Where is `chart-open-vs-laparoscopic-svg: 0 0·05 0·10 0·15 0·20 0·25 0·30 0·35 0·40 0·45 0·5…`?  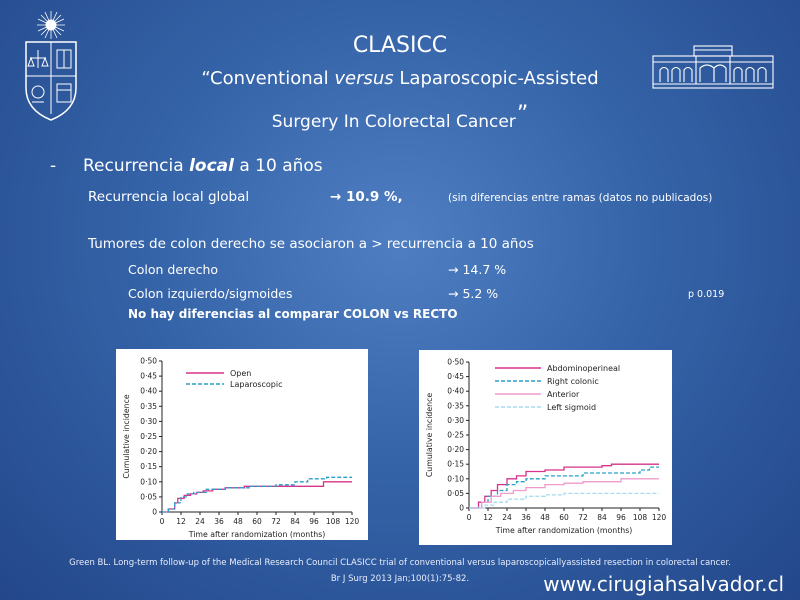 chart-open-vs-laparoscopic-svg: 0 0·05 0·10 0·15 0·20 0·25 0·30 0·35 0·40 0·45 0·5… is located at coordinates (241, 448).